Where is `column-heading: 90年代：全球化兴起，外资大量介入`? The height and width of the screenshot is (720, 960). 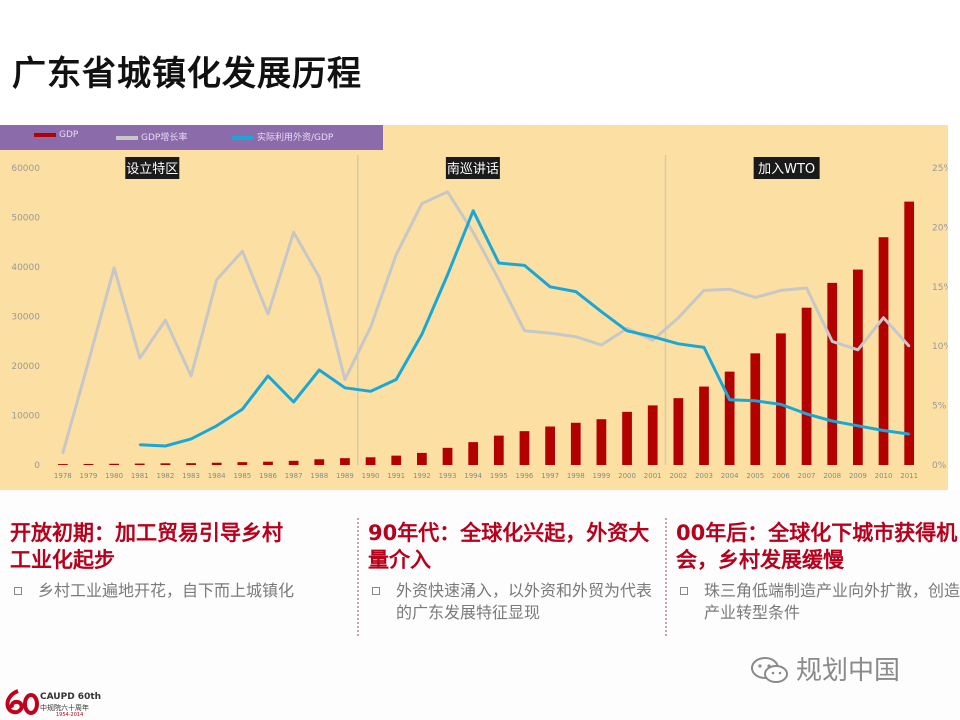 column-heading: 90年代：全球化兴起，外资大量介入 is located at coordinates (509, 546).